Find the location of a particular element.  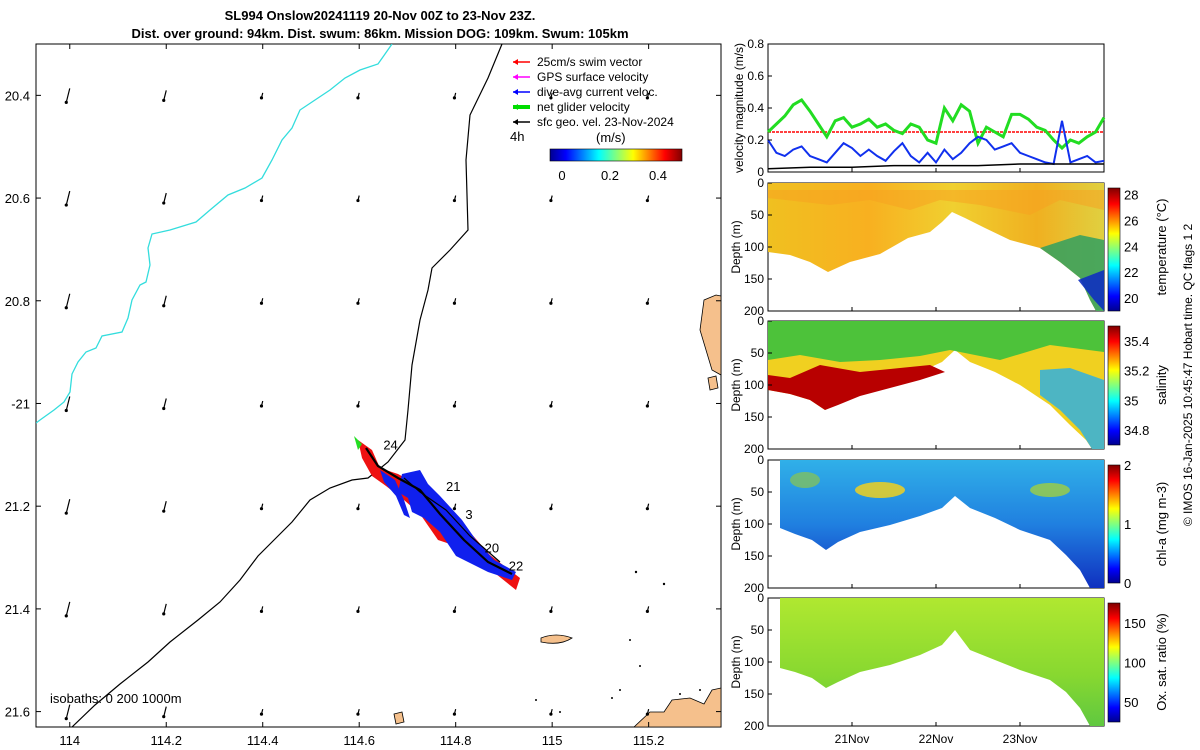

legend-label: net glider velocity is located at coordinates (583, 107).